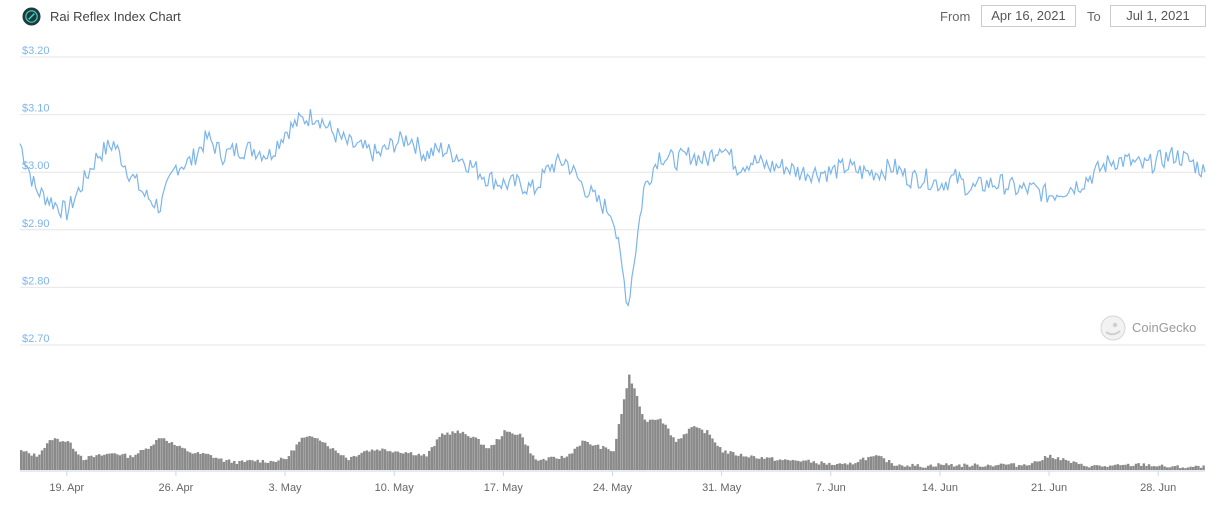 This screenshot has height=517, width=1227. I want to click on to-date-input: Jul 1, 2021, so click(1158, 16).